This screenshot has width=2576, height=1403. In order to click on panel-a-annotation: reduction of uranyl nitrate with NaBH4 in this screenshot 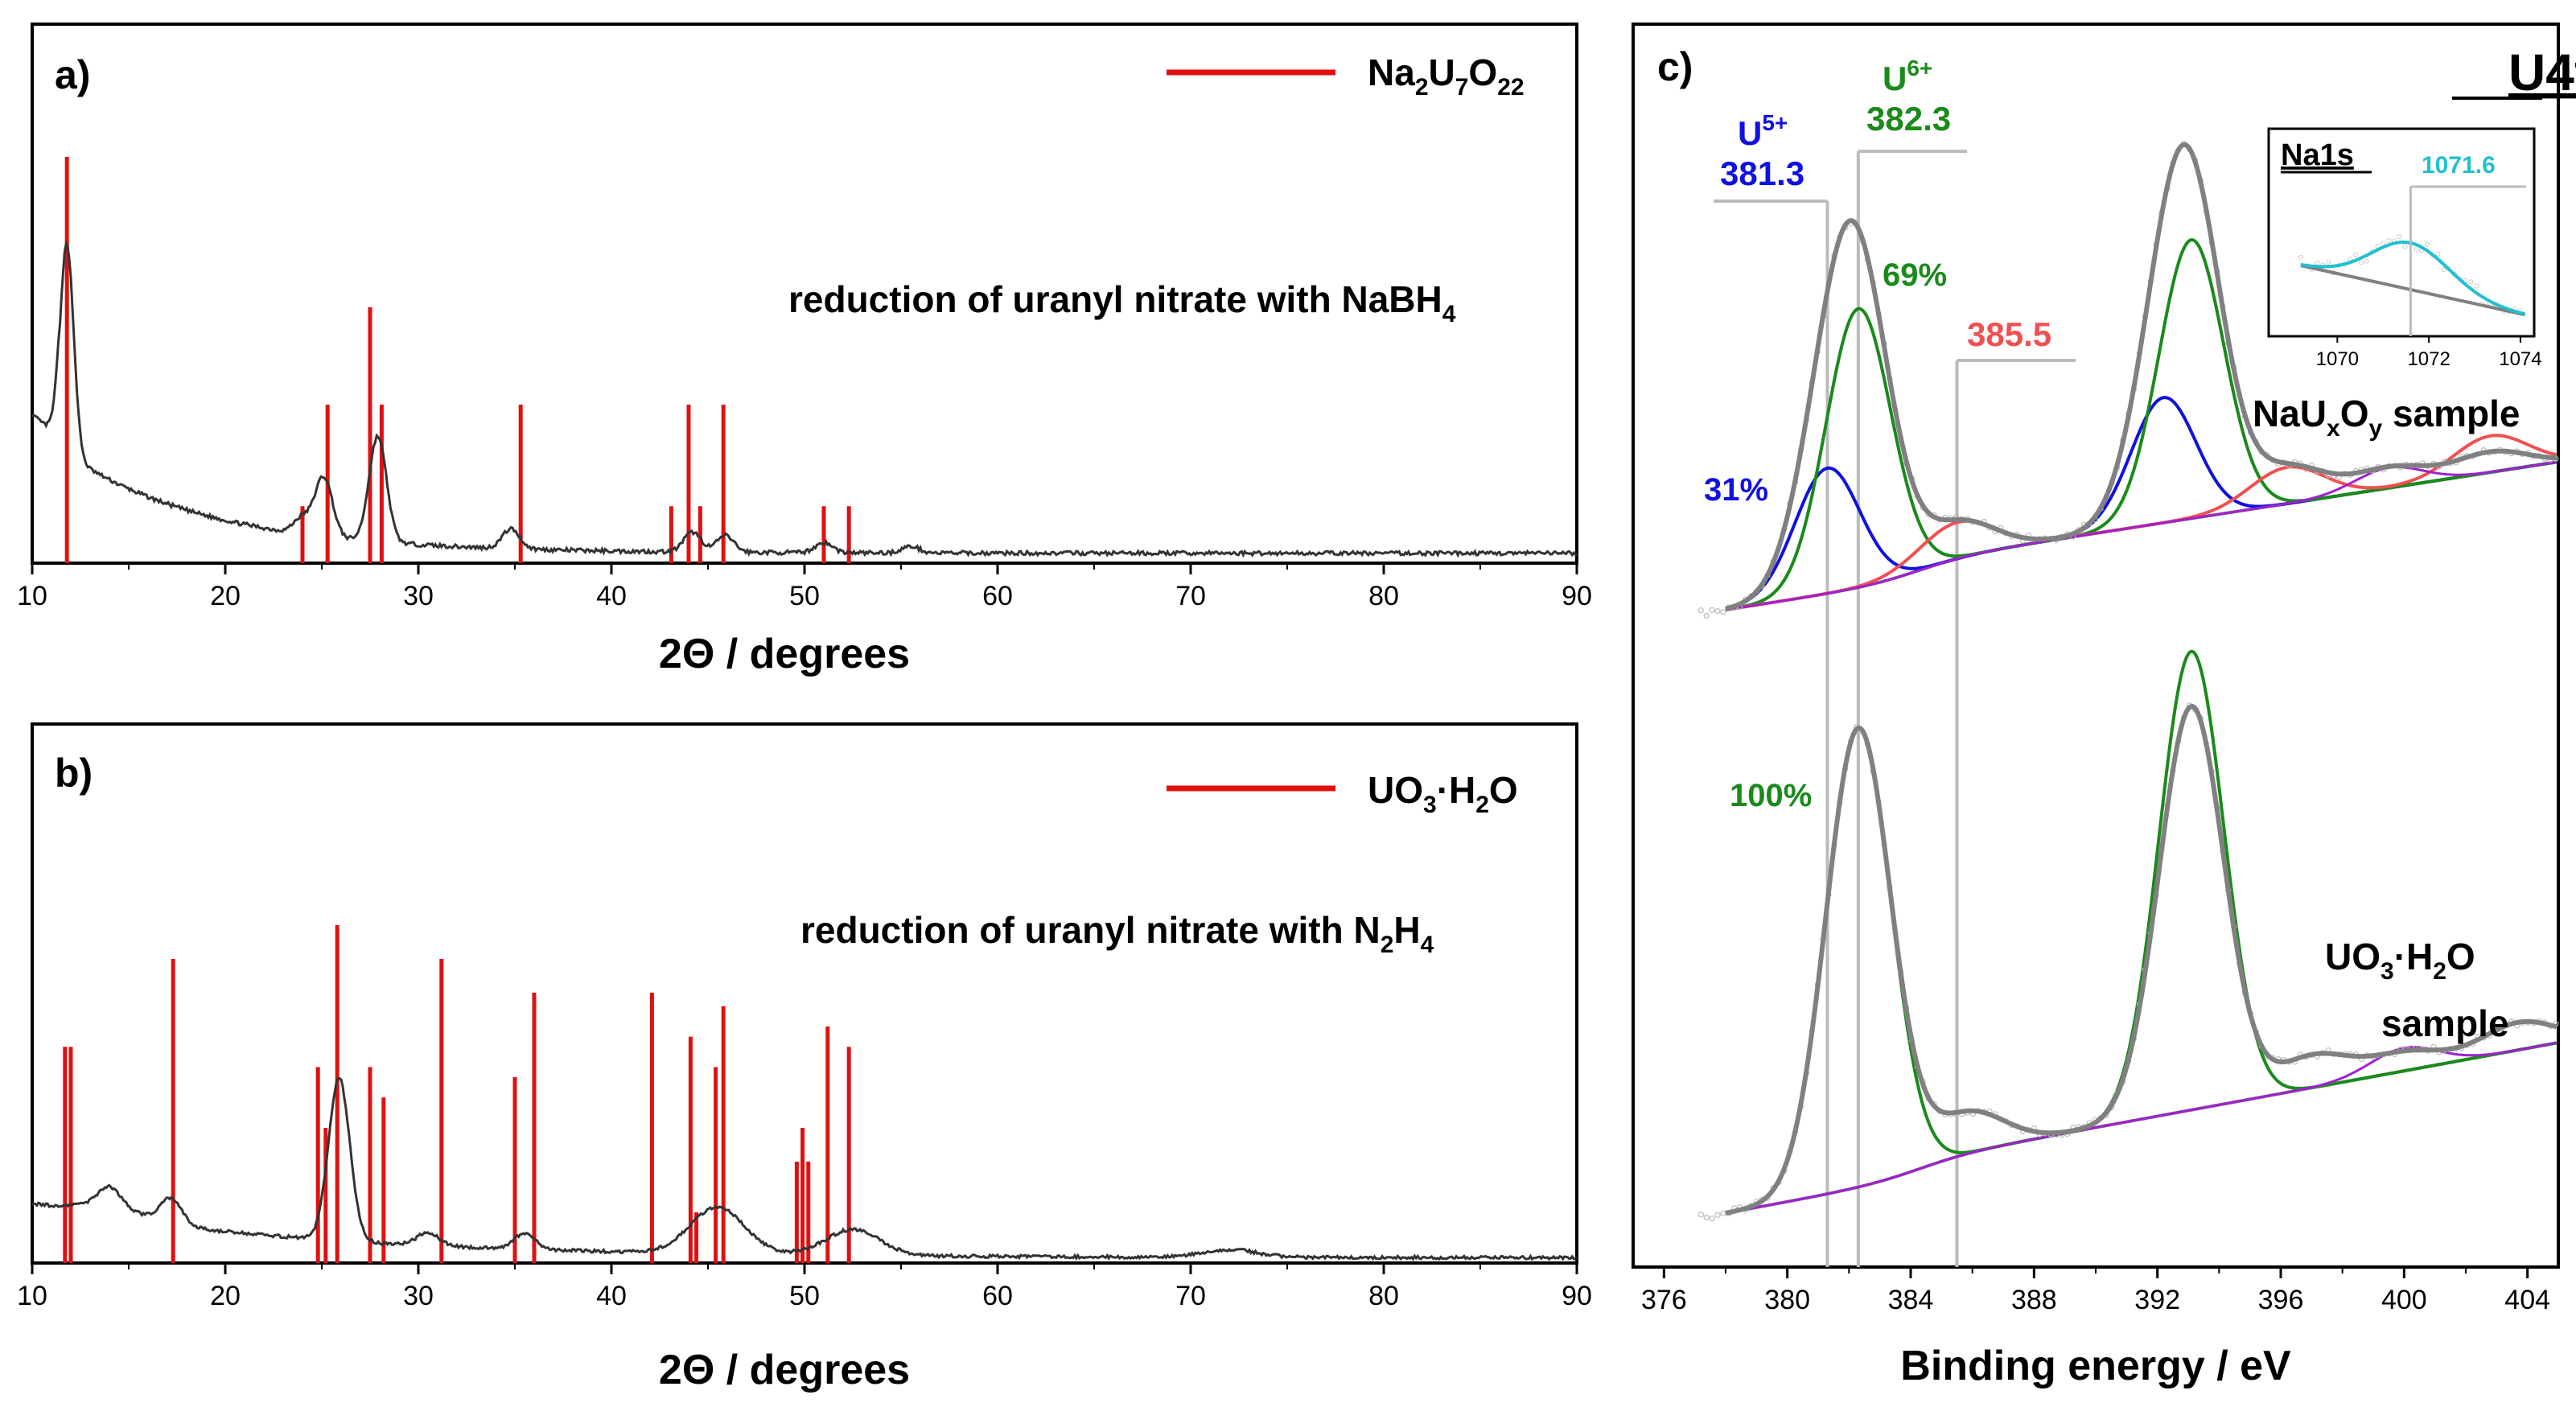, I will do `click(1122, 302)`.